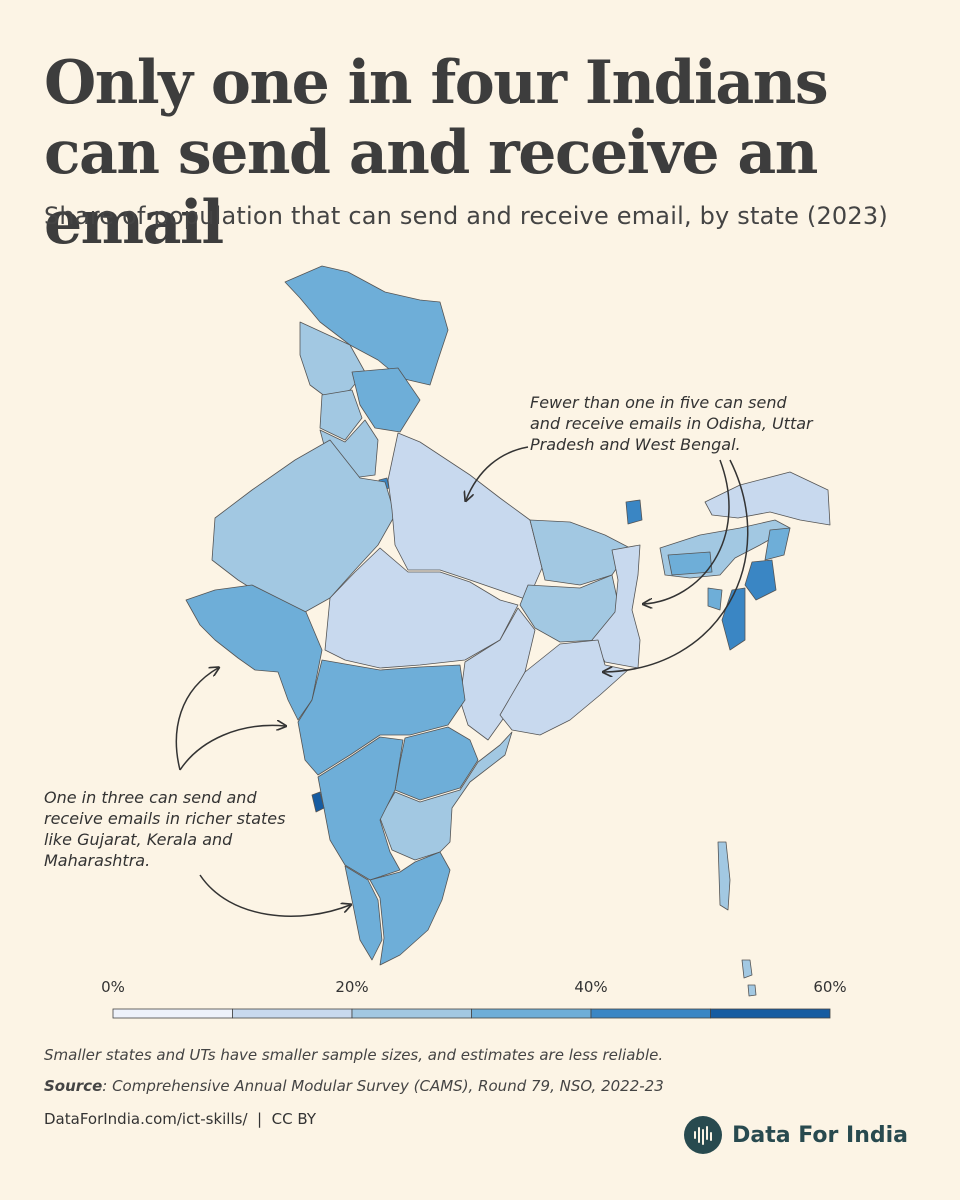 The width and height of the screenshot is (960, 1200). What do you see at coordinates (590, 987) in the screenshot?
I see `legend-tick-label: 40%` at bounding box center [590, 987].